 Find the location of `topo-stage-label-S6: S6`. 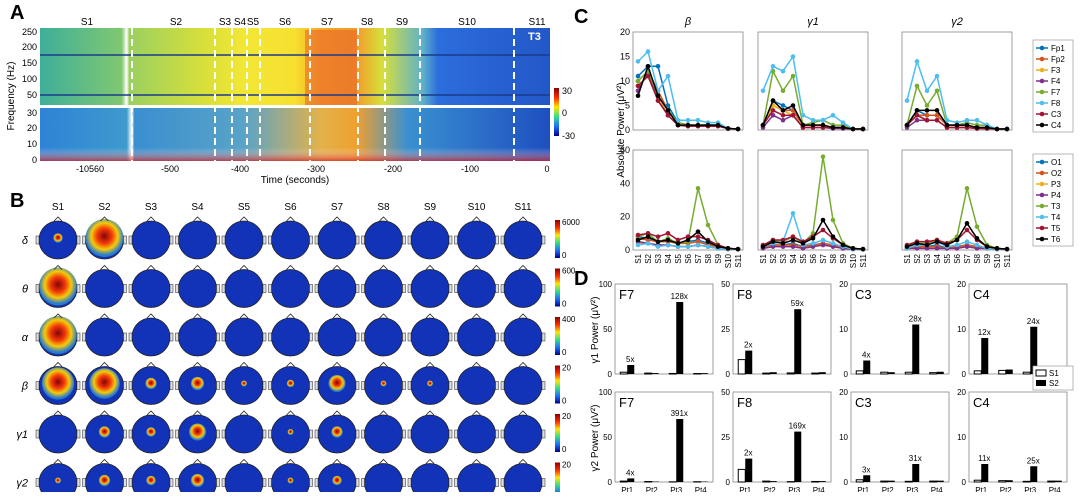

topo-stage-label-S6: S6 is located at coordinates (290, 207).